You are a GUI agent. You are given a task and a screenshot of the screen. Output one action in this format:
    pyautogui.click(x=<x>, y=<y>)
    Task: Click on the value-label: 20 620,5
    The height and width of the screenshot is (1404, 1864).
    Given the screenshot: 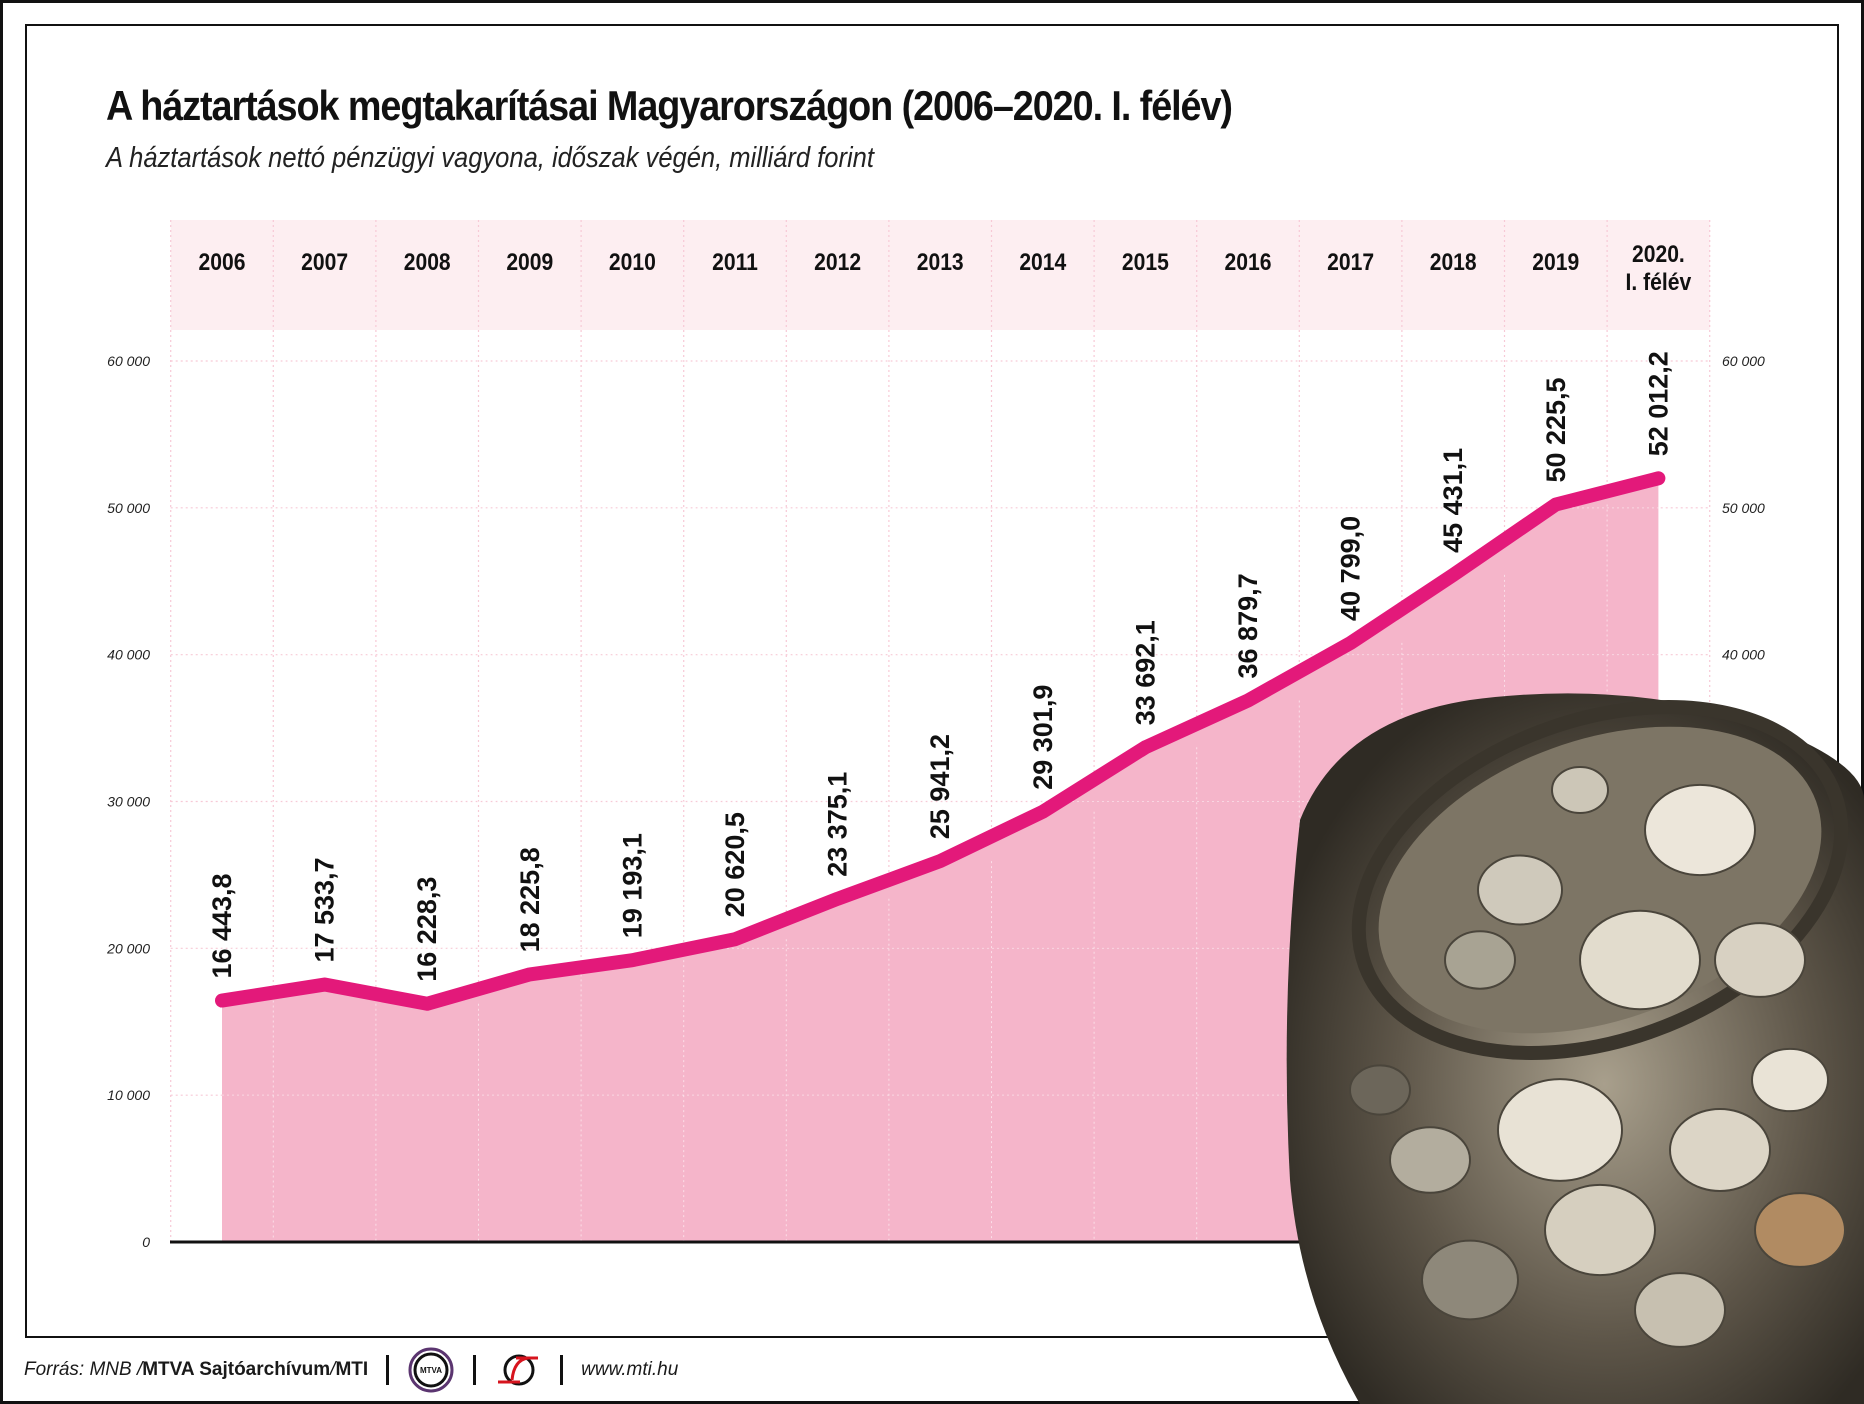 What is the action you would take?
    pyautogui.click(x=735, y=864)
    